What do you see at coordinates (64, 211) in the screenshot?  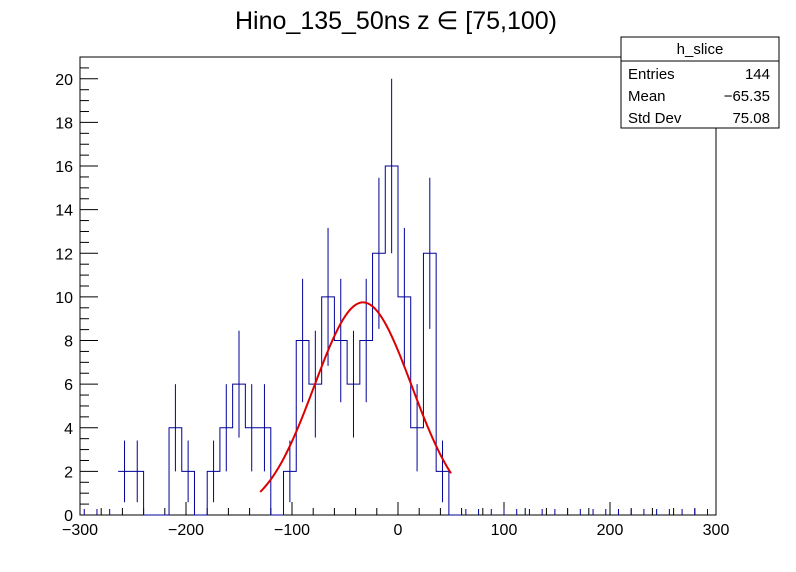 I see `y-tick-label: 14` at bounding box center [64, 211].